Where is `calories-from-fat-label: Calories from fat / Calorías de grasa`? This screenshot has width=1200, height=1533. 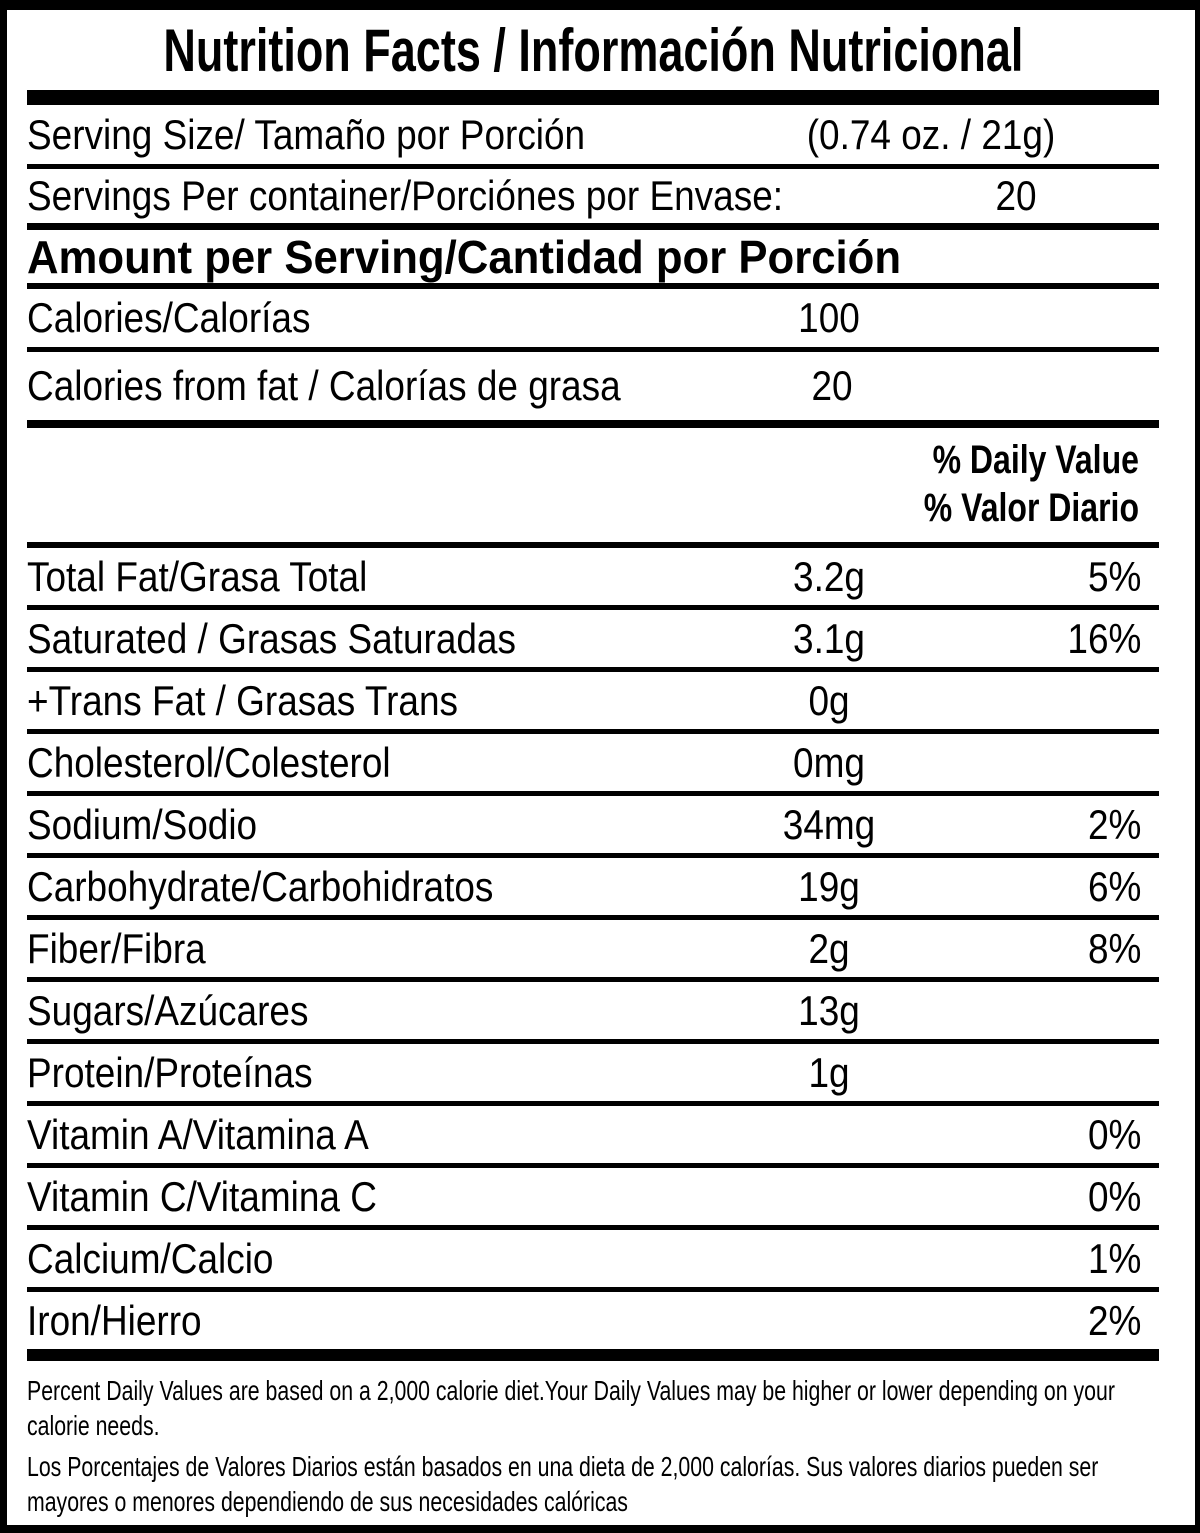
calories-from-fat-label: Calories from fat / Calorías de grasa is located at coordinates (324, 385).